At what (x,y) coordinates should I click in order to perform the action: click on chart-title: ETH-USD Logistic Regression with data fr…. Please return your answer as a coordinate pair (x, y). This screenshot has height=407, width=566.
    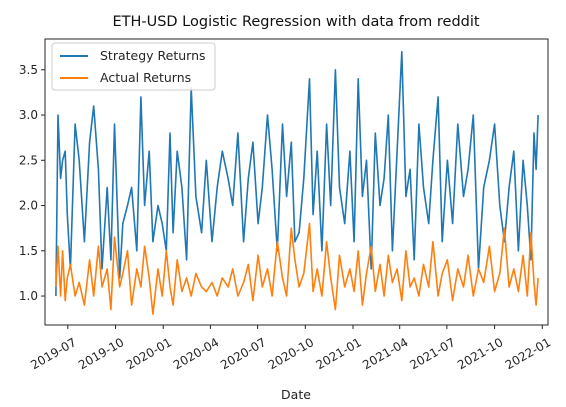
    Looking at the image, I should click on (295, 22).